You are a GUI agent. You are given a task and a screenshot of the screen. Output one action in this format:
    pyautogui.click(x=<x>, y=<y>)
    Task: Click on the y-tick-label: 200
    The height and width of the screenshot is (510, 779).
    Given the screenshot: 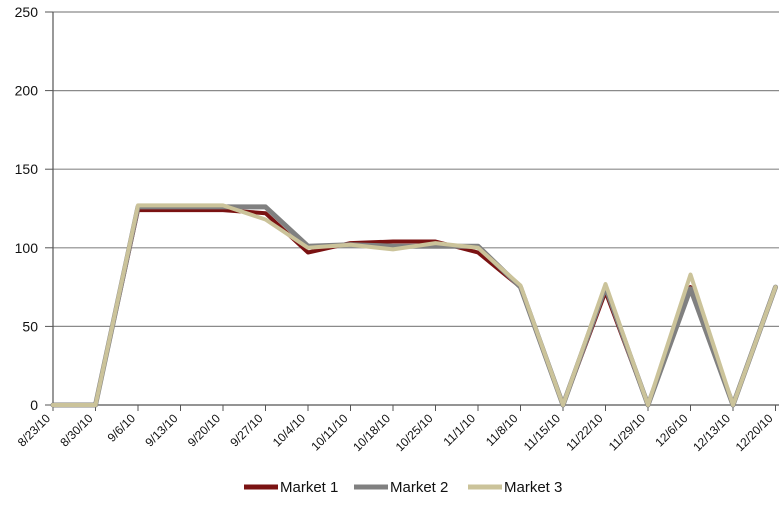 What is the action you would take?
    pyautogui.click(x=27, y=91)
    